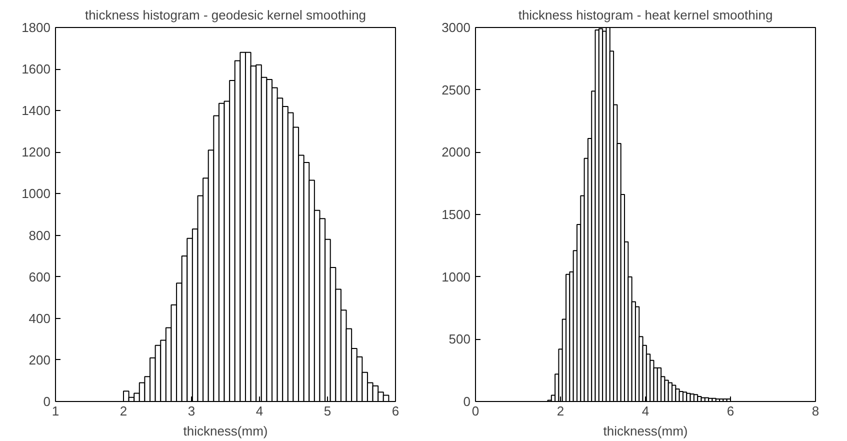 The width and height of the screenshot is (847, 441). What do you see at coordinates (39, 360) in the screenshot?
I see `y-tick-label: 200` at bounding box center [39, 360].